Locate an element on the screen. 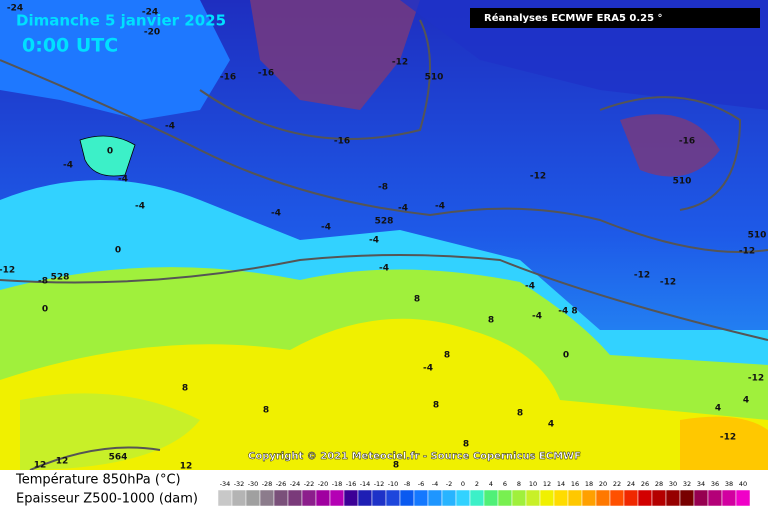 This screenshot has width=768, height=516. date: Dimanche 5 janvier 2025 is located at coordinates (121, 21).